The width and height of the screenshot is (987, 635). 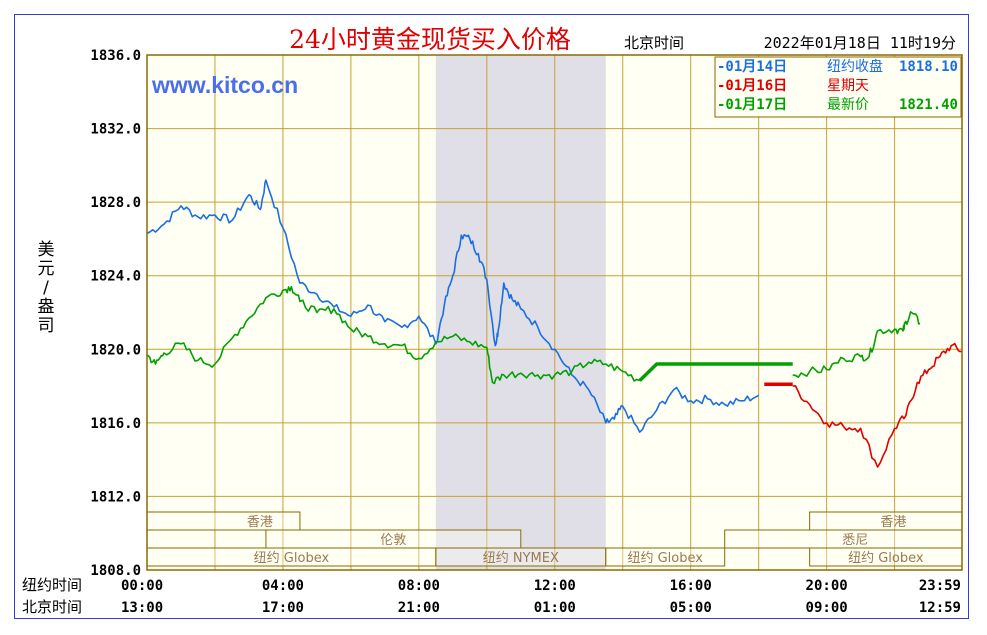 I want to click on x-tick-label: 21:00, so click(x=419, y=608).